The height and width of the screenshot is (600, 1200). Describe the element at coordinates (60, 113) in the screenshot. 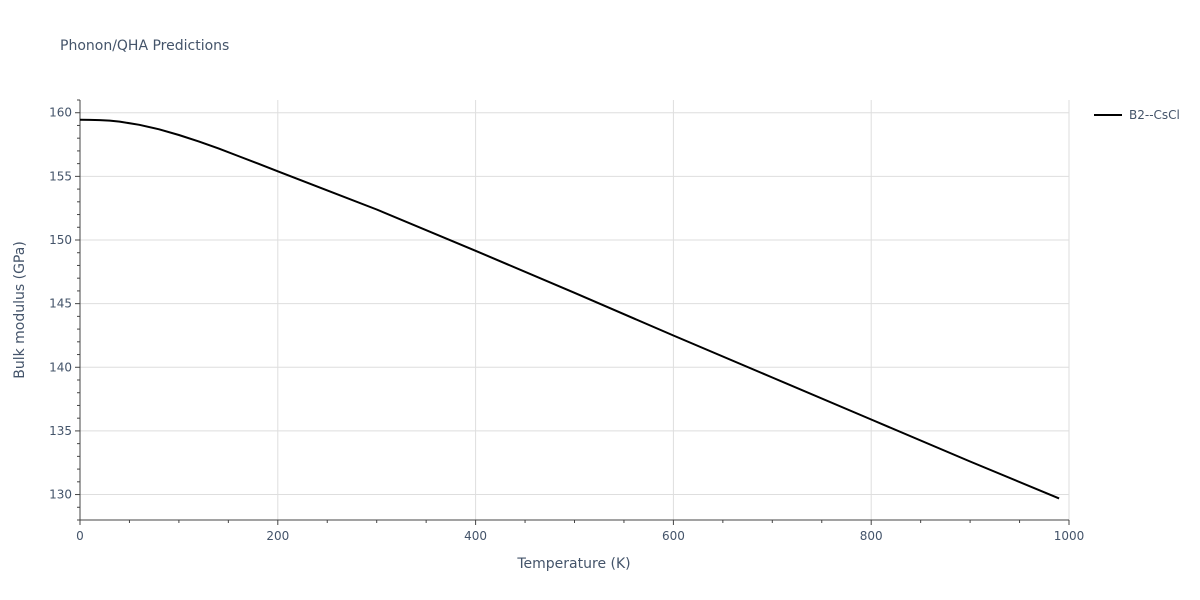

I see `y-tick-label: 160` at that location.